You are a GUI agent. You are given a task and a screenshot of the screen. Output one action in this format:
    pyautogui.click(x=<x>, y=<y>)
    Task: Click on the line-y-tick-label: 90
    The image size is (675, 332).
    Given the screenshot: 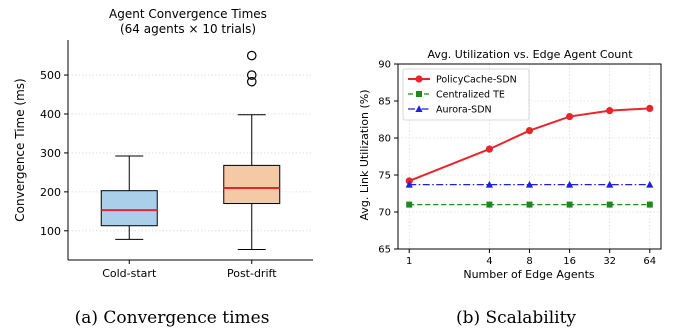 What is the action you would take?
    pyautogui.click(x=384, y=65)
    